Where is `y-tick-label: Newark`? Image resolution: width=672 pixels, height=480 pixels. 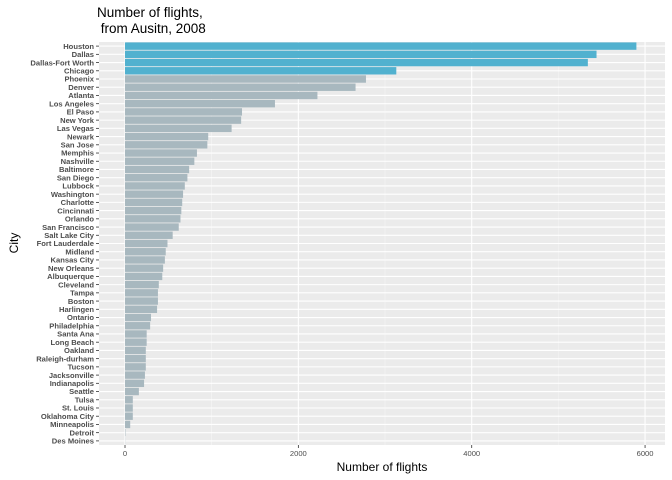 y-tick-label: Newark is located at coordinates (81, 136).